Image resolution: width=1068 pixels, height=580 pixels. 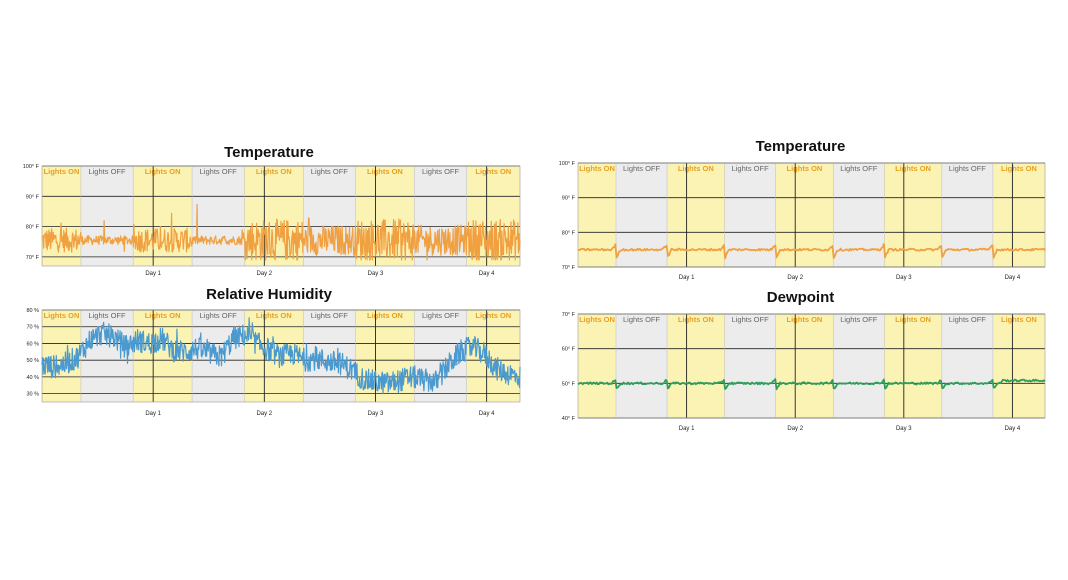 What do you see at coordinates (32, 361) in the screenshot?
I see `y-tick-label: 50 %` at bounding box center [32, 361].